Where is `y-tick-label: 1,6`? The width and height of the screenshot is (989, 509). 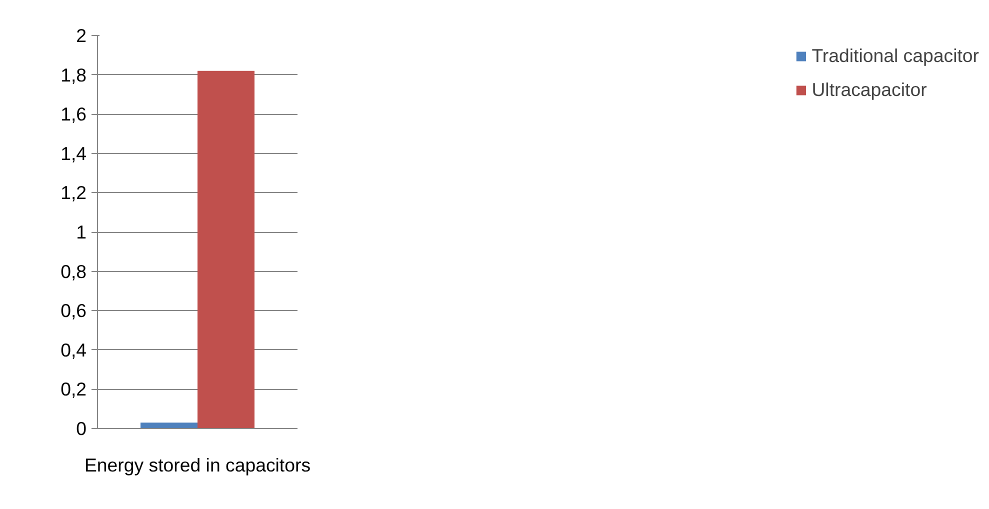
y-tick-label: 1,6 is located at coordinates (73, 114).